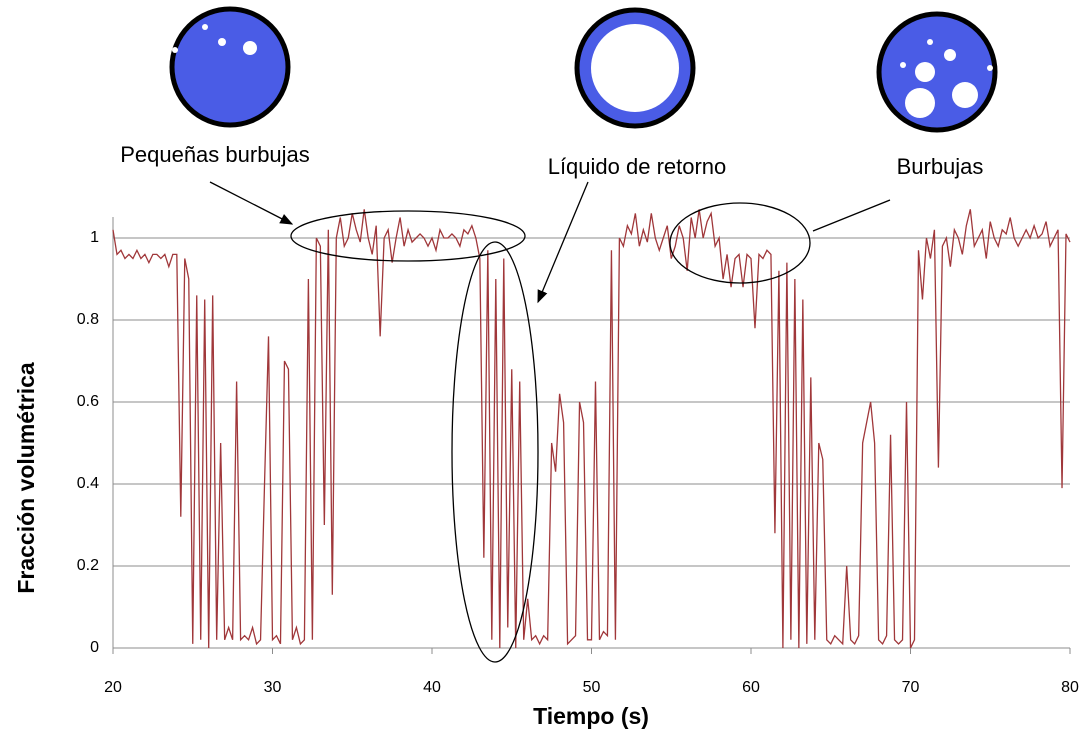 The image size is (1082, 734). I want to click on annotation: Pequeñas burbujas, so click(215, 154).